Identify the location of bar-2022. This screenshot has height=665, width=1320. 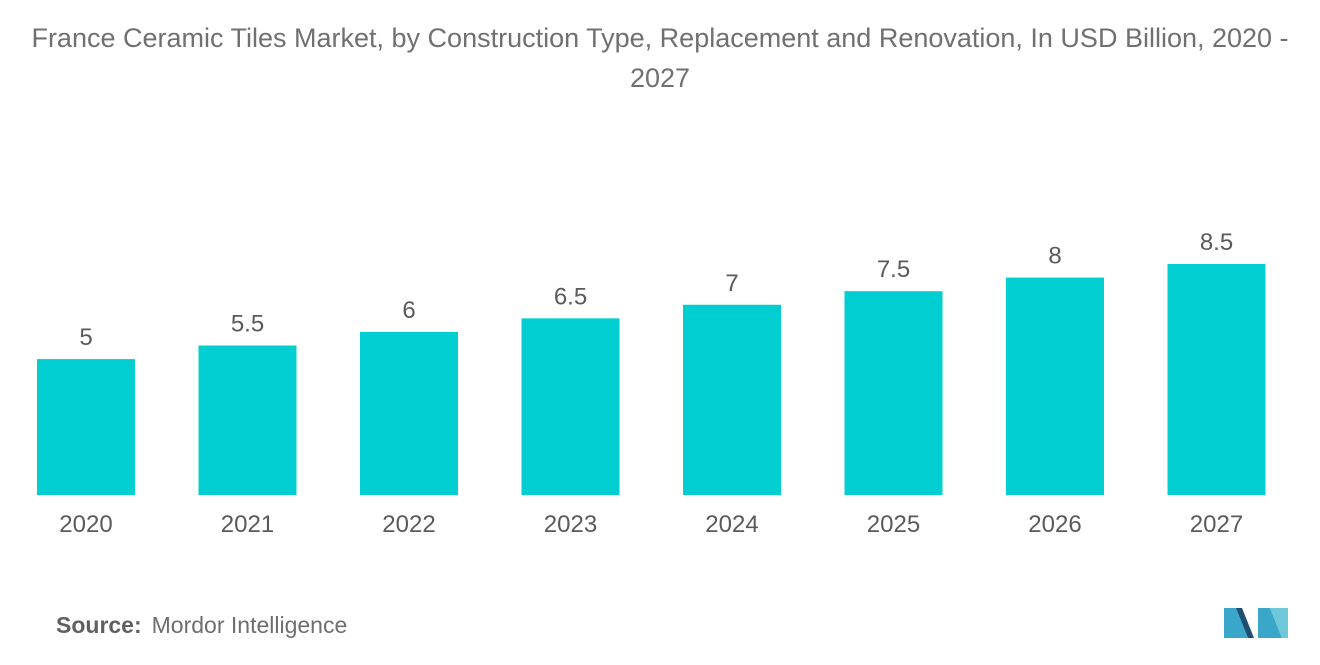
(409, 413).